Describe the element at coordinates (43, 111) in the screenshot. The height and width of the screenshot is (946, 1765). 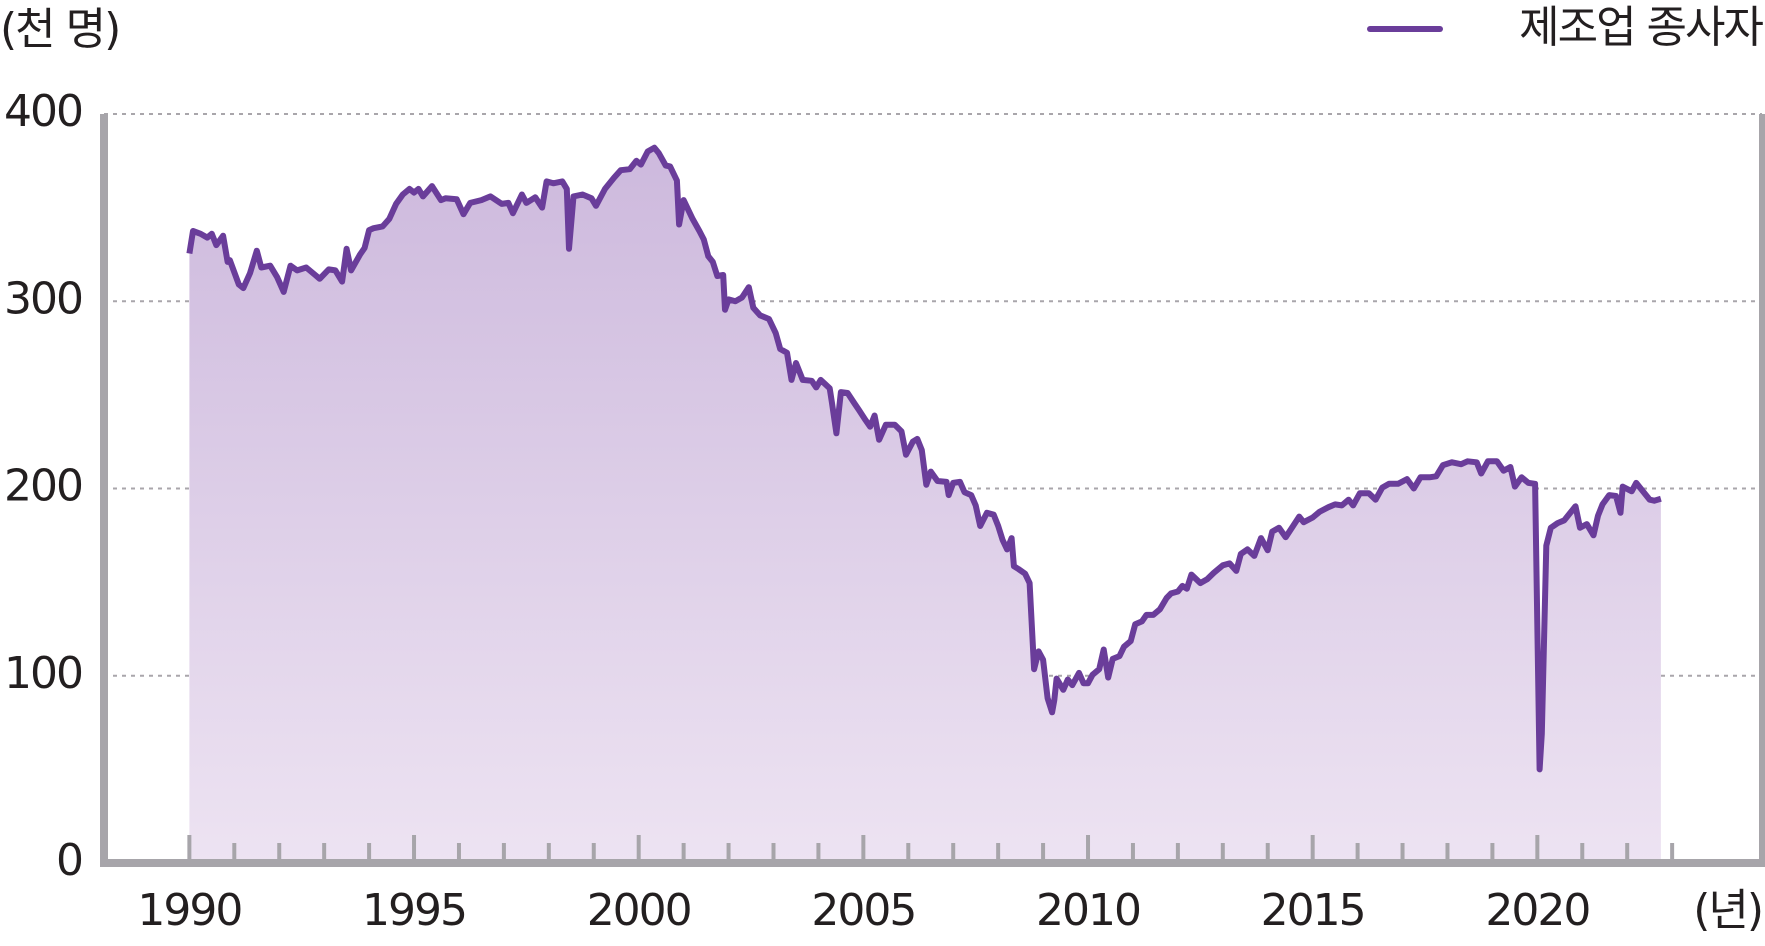
I see `y-tick-label: 400` at that location.